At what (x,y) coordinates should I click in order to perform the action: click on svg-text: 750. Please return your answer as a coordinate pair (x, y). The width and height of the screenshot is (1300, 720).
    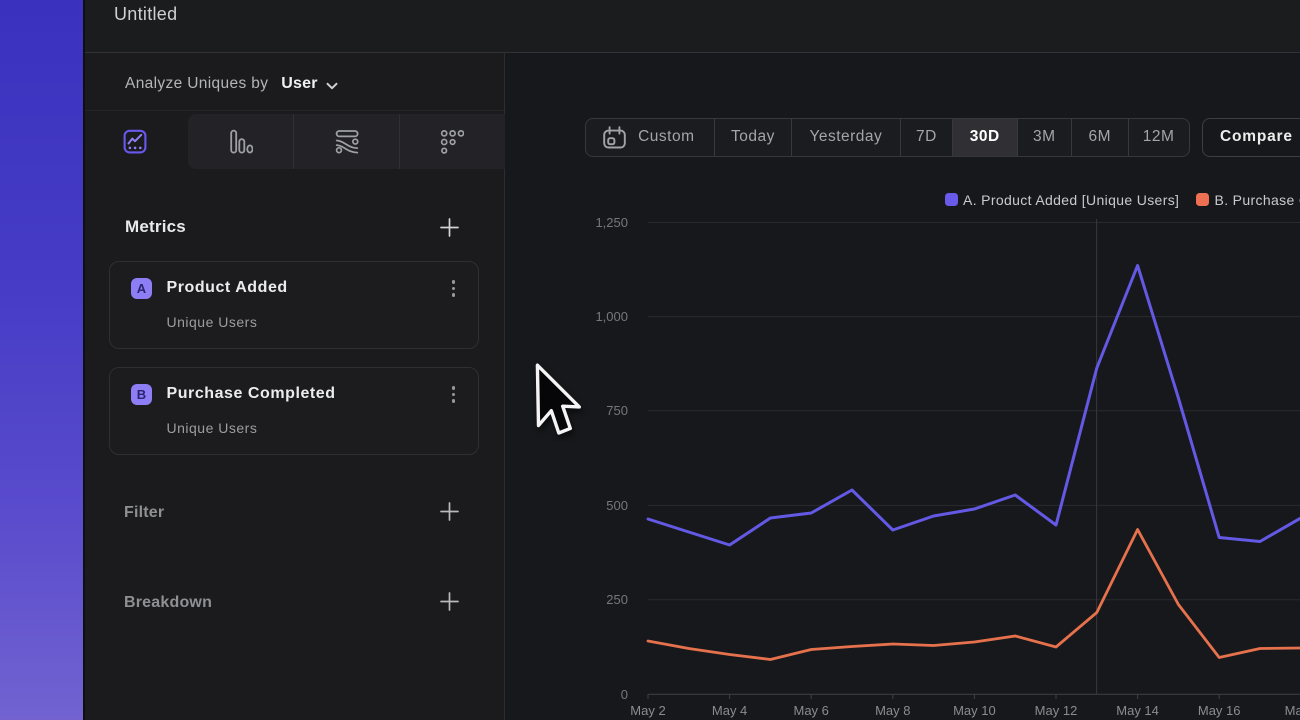
    Looking at the image, I should click on (617, 410).